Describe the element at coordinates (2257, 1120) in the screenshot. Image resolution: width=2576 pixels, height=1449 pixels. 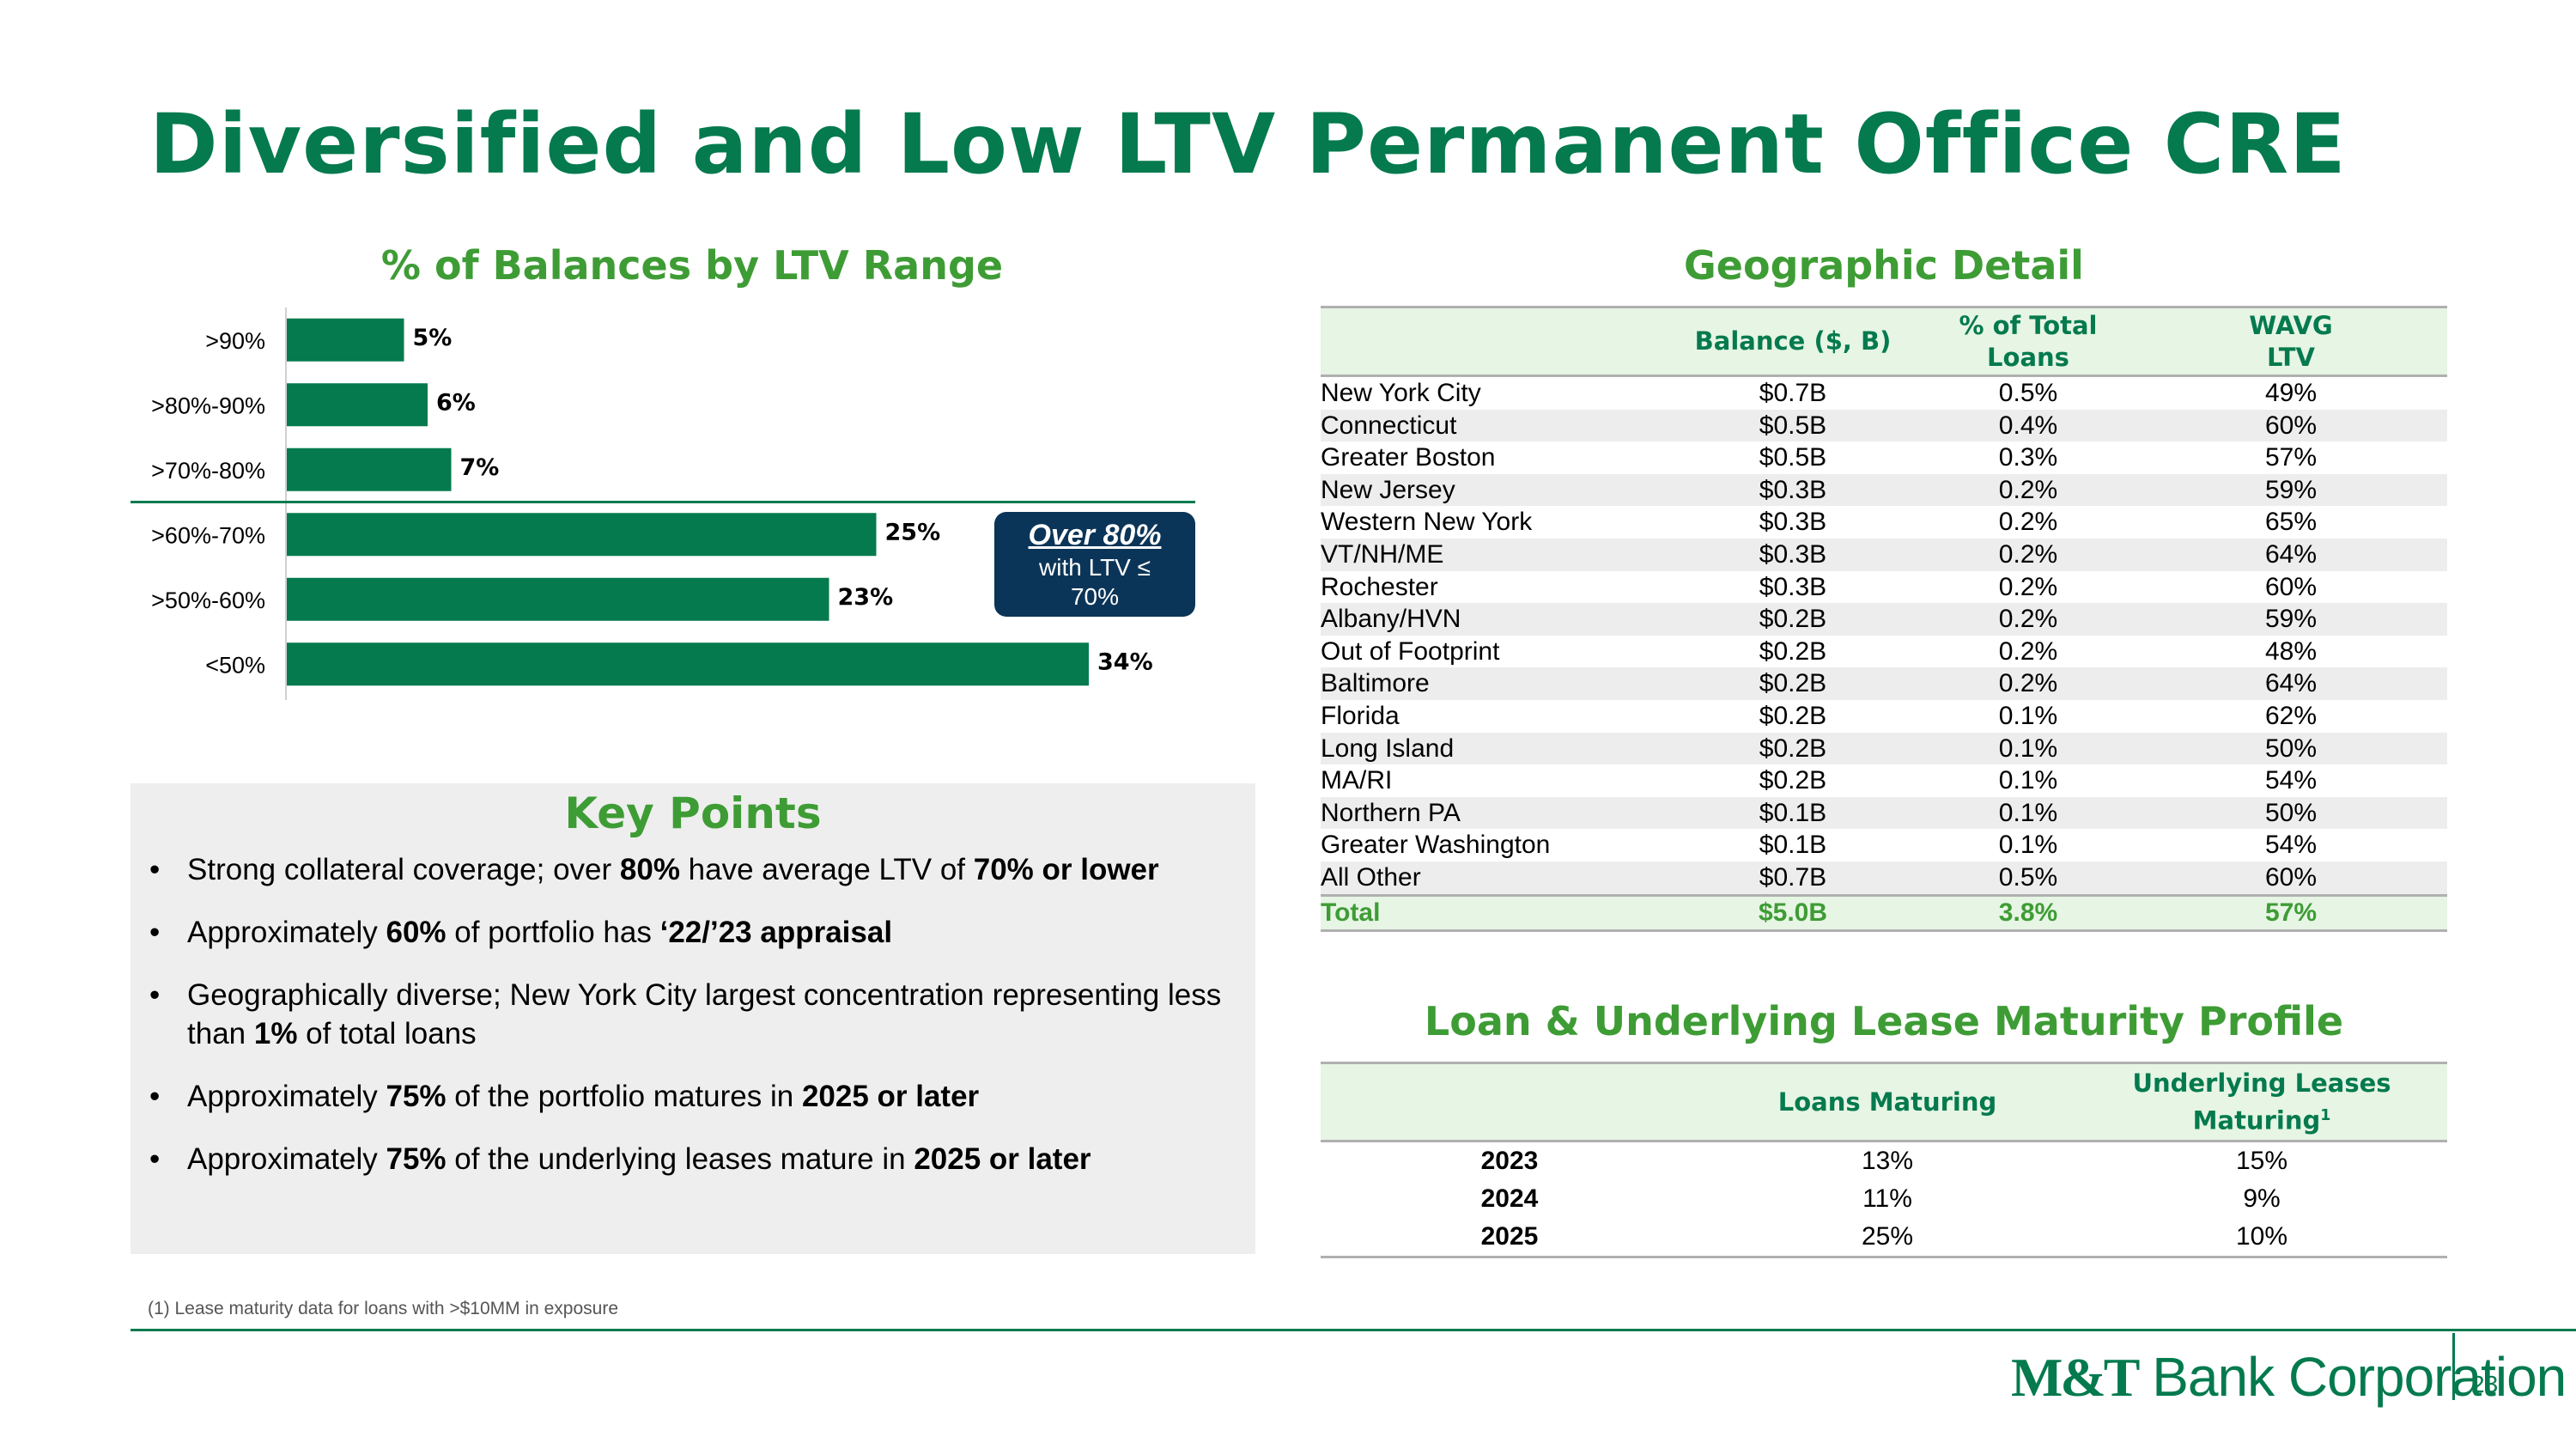
I see `header-leases-line2: Maturing` at that location.